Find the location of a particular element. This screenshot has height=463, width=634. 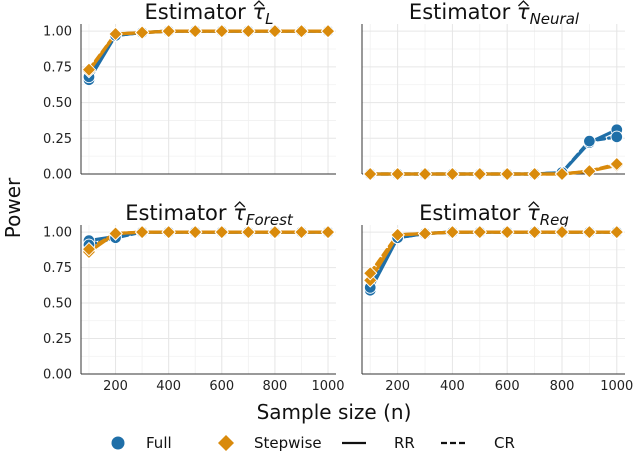

legend-label: Full is located at coordinates (159, 443).